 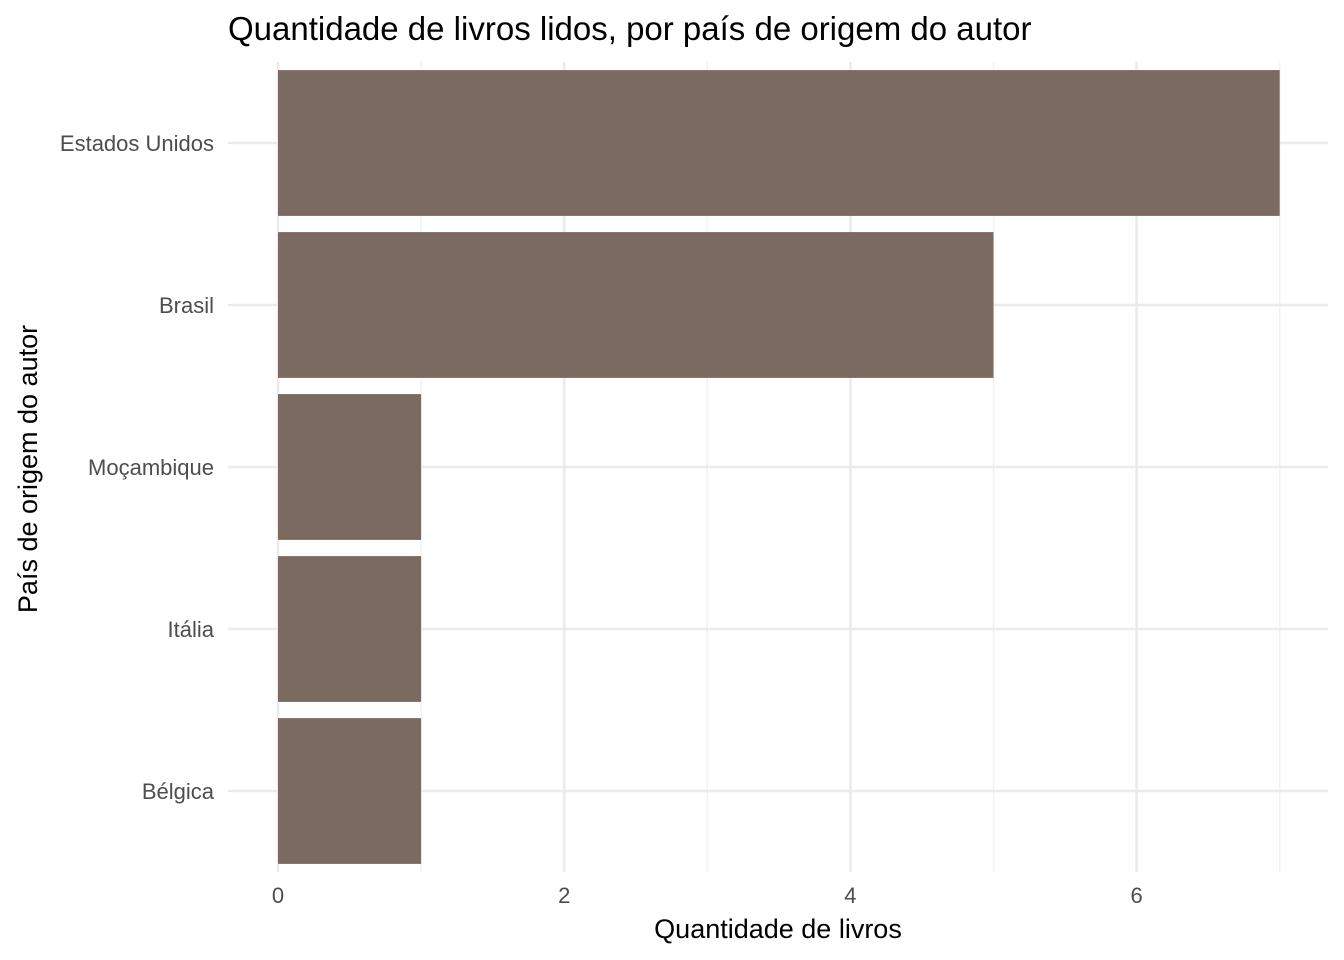 I want to click on x-tick-labels: 0 2 4 6, so click(x=707, y=895).